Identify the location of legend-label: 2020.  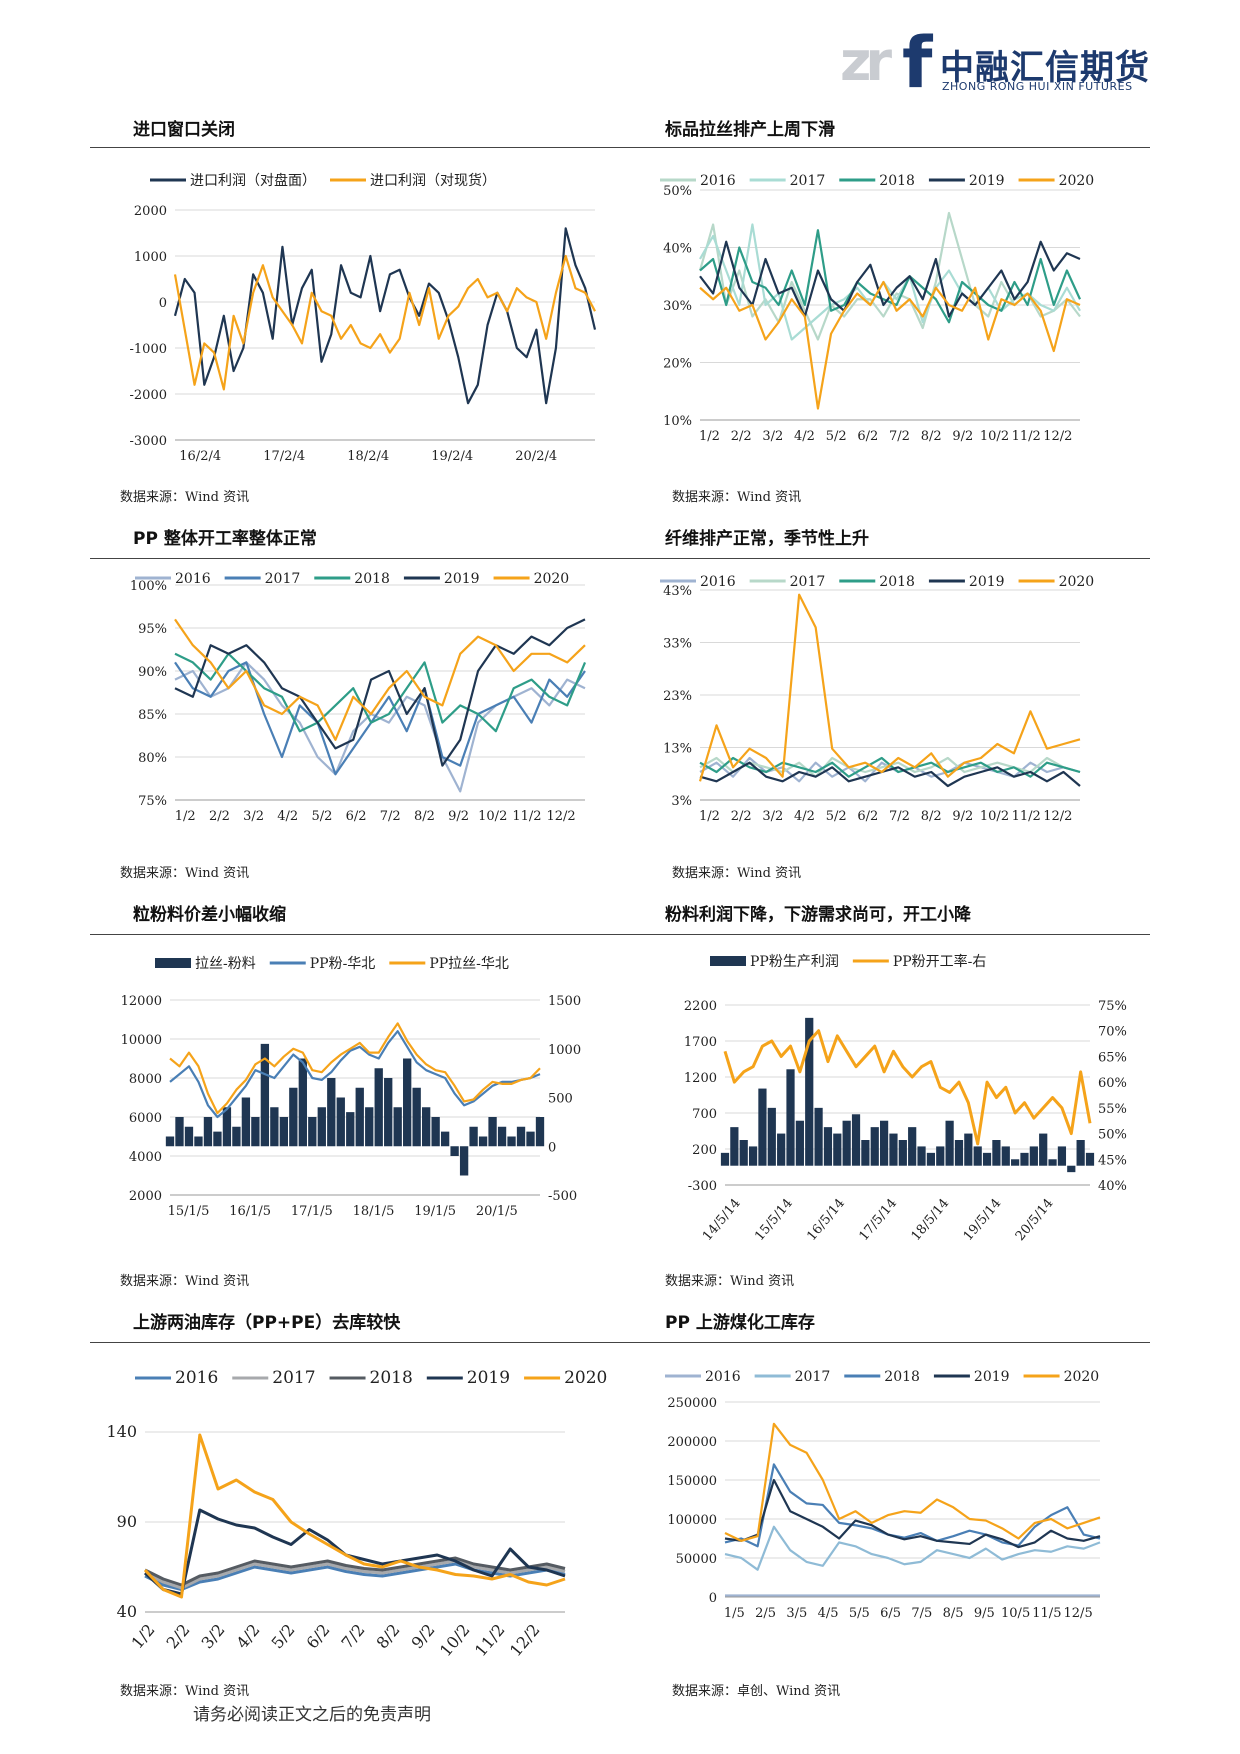
(585, 1378).